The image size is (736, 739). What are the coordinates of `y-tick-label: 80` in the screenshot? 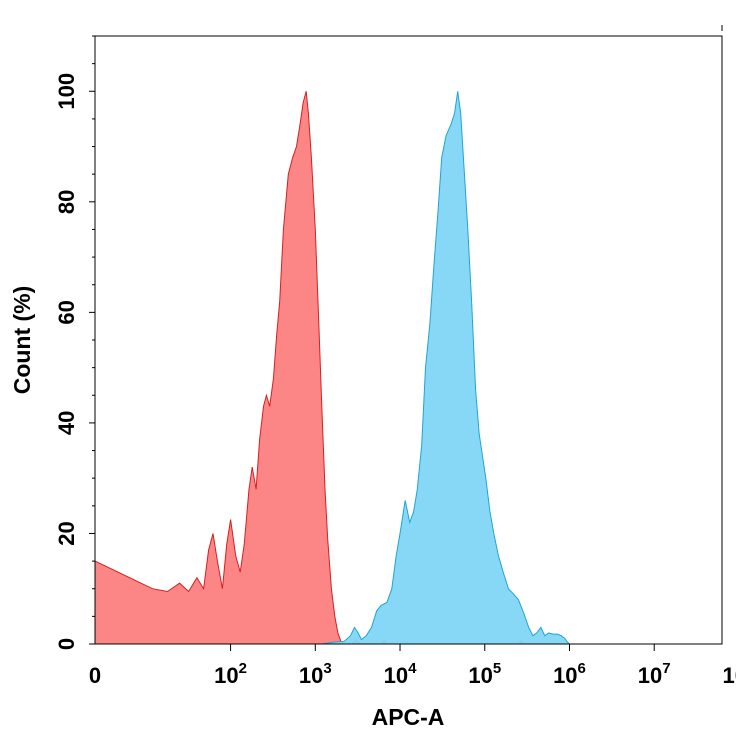 It's located at (66, 202).